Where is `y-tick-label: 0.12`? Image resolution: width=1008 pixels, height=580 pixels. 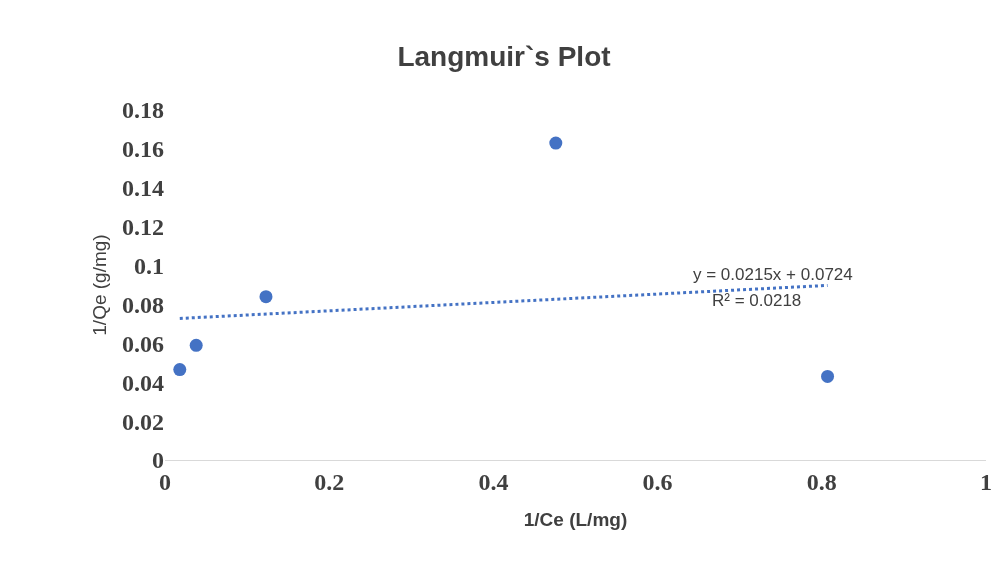 y-tick-label: 0.12 is located at coordinates (143, 227).